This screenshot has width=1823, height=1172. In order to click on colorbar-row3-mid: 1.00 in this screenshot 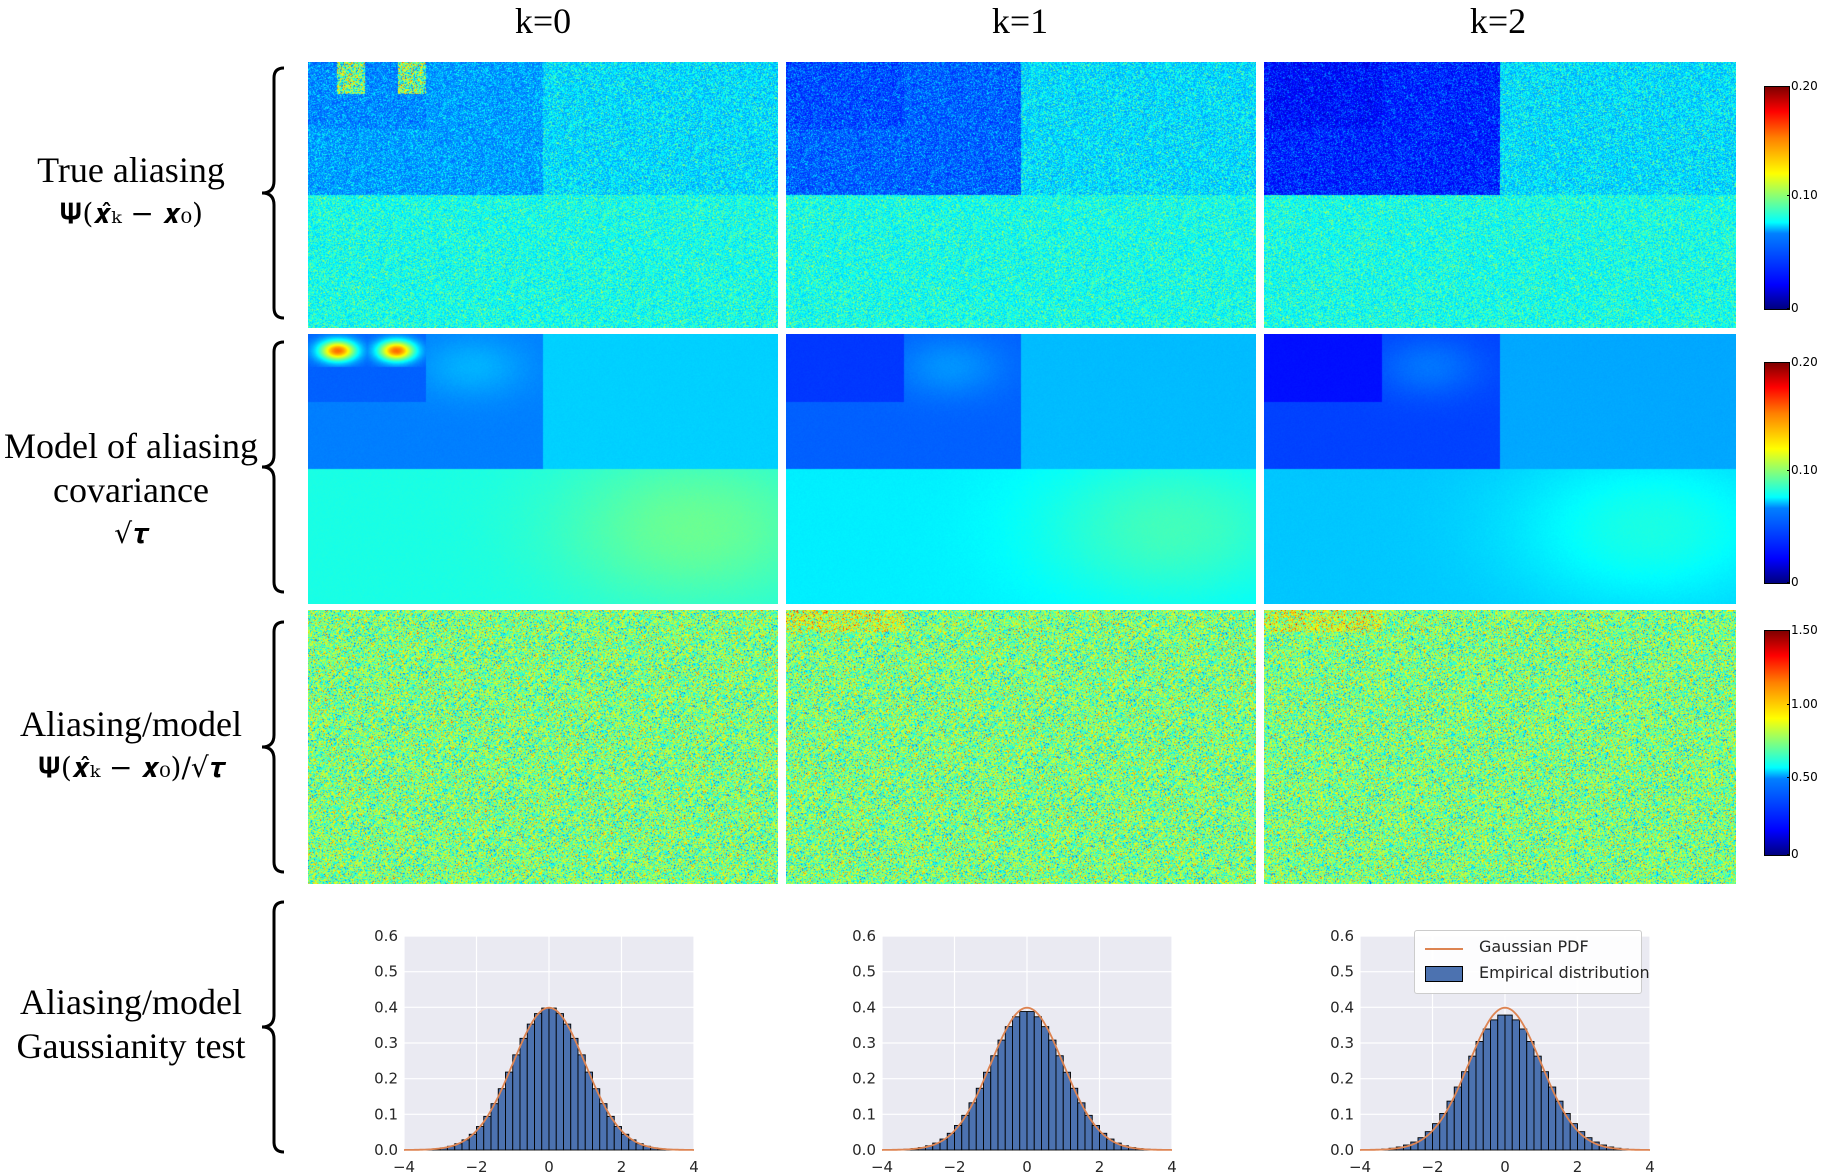, I will do `click(1802, 704)`.